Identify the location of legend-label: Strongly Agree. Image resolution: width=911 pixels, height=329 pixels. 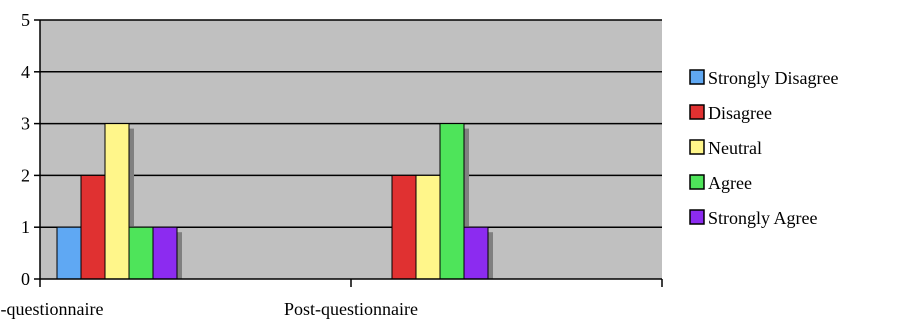
(763, 218).